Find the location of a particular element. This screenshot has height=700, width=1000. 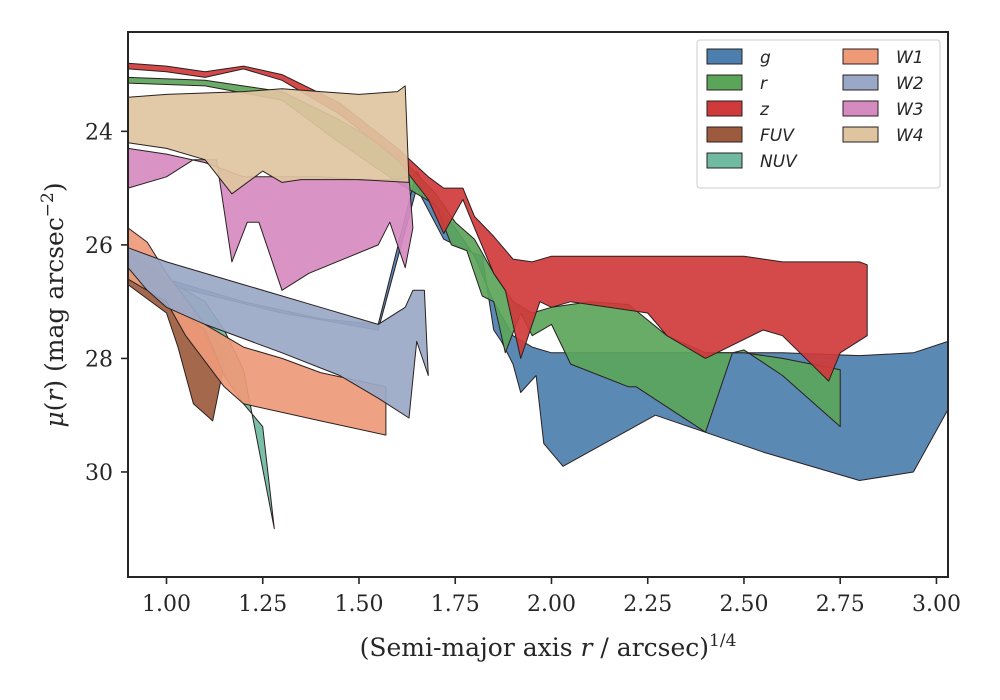

legend-swatch-w4 is located at coordinates (860, 134).